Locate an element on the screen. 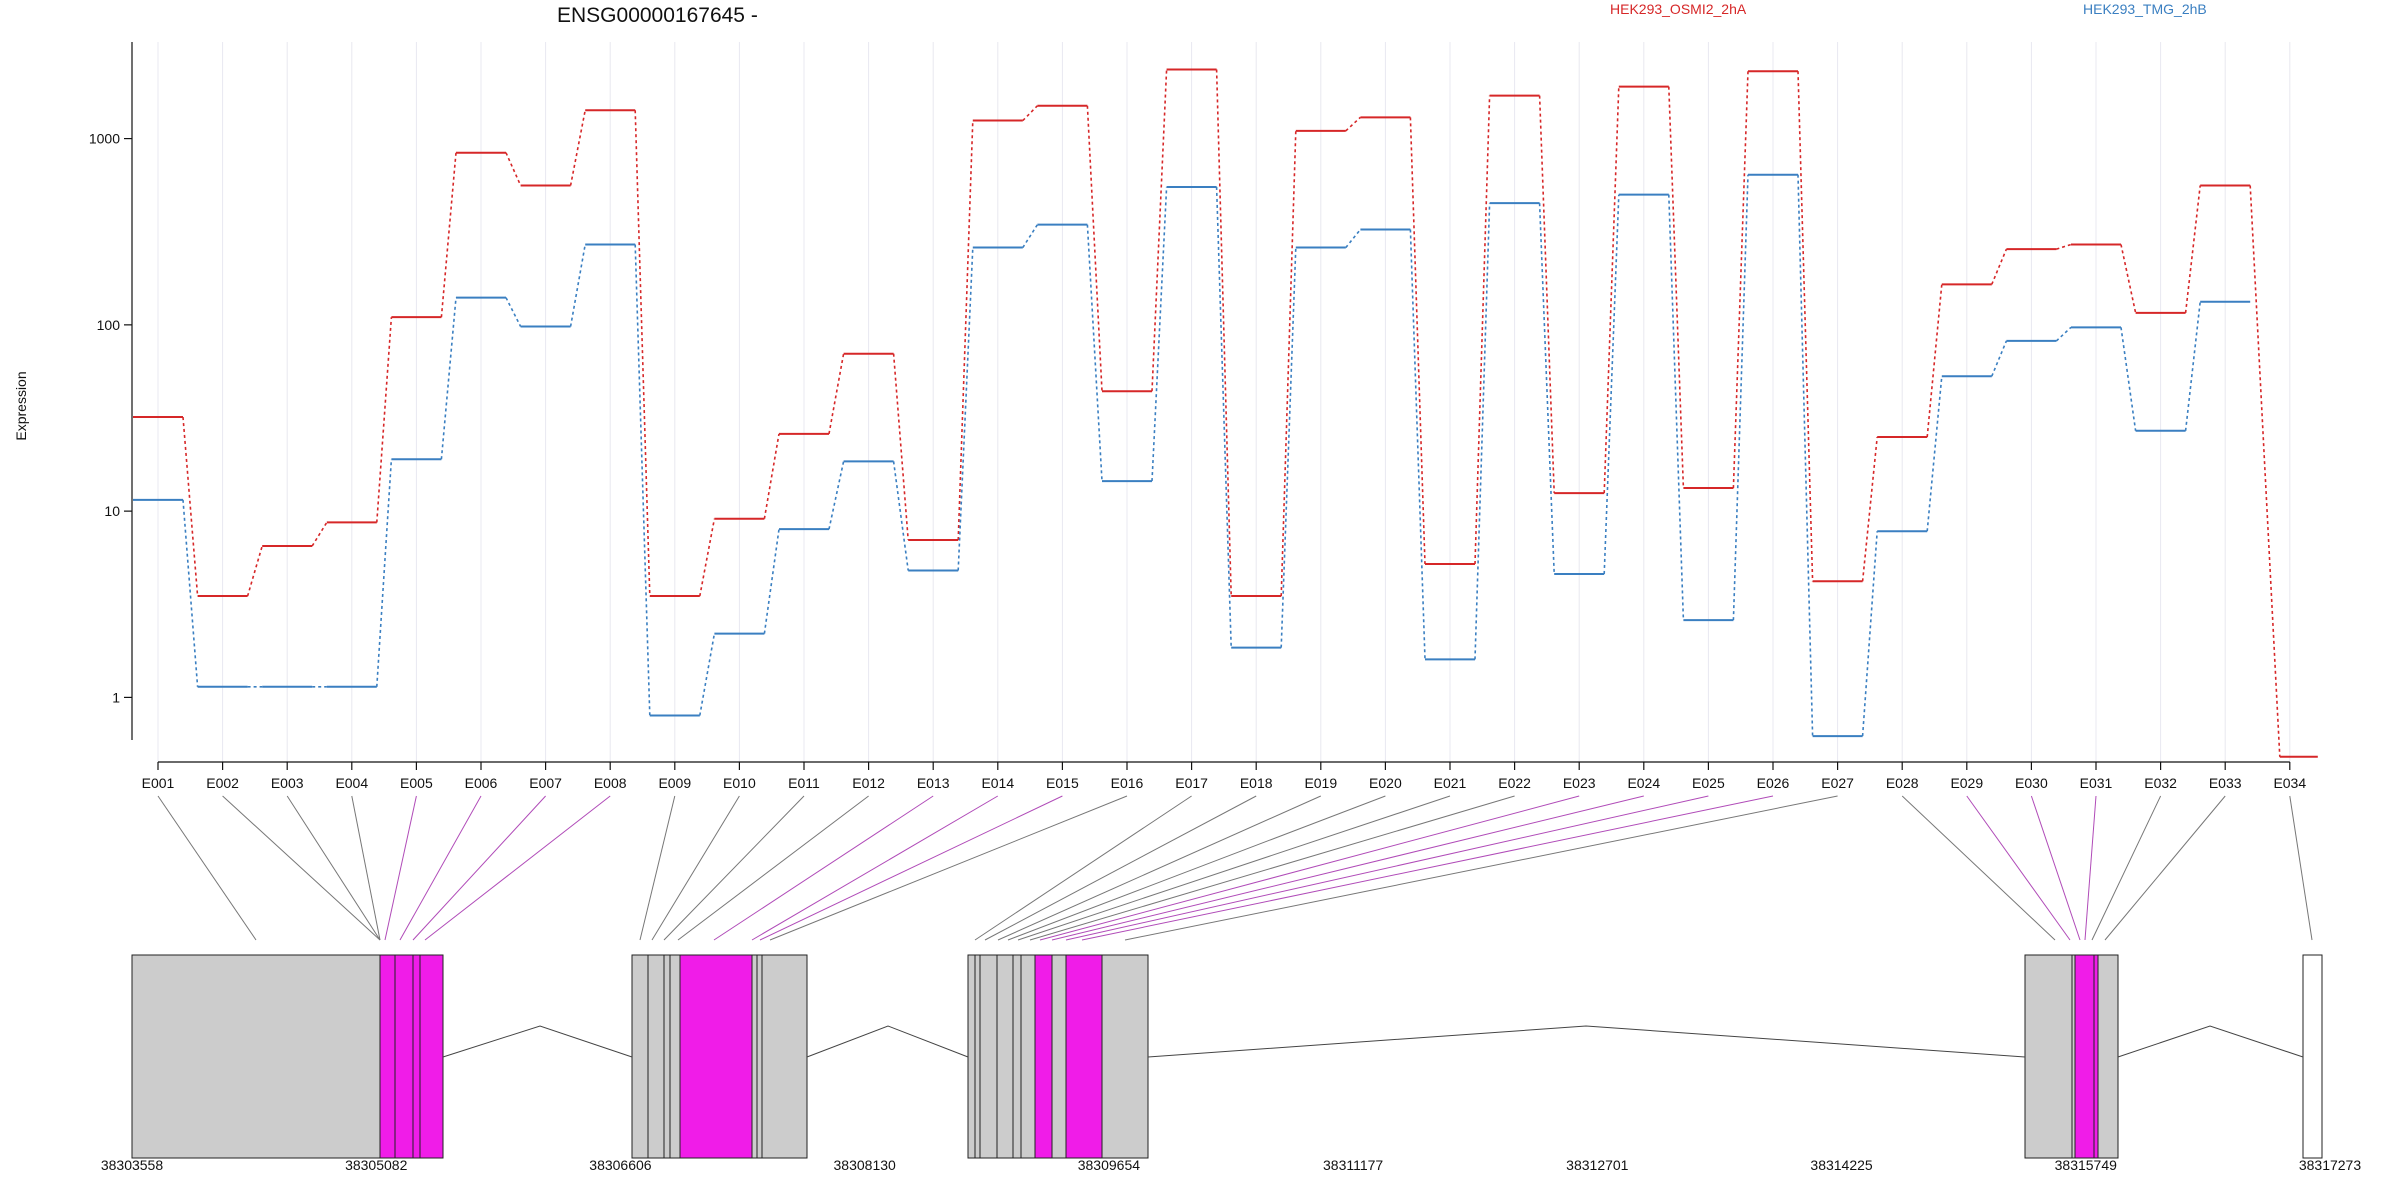  connector-e023 is located at coordinates (1309, 868).